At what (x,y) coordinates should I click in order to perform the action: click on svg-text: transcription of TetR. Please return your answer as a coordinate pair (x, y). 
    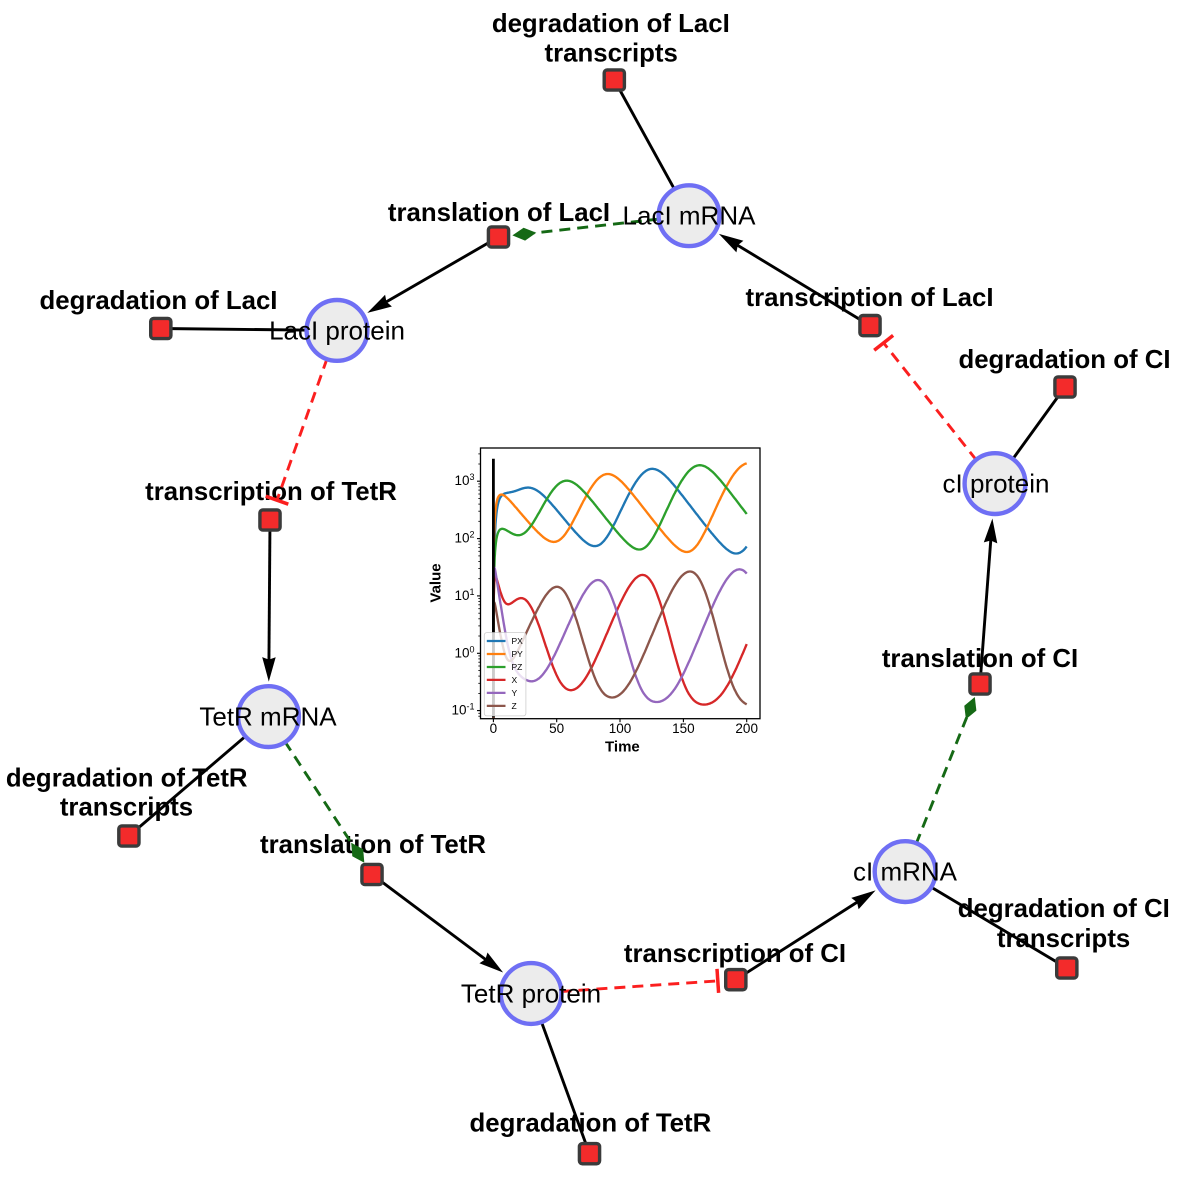
    Looking at the image, I should click on (271, 492).